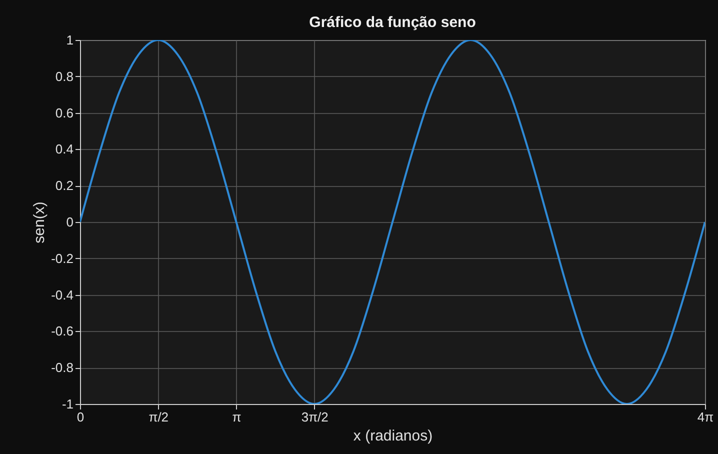  Describe the element at coordinates (705, 417) in the screenshot. I see `x-tick-label: 4π` at that location.